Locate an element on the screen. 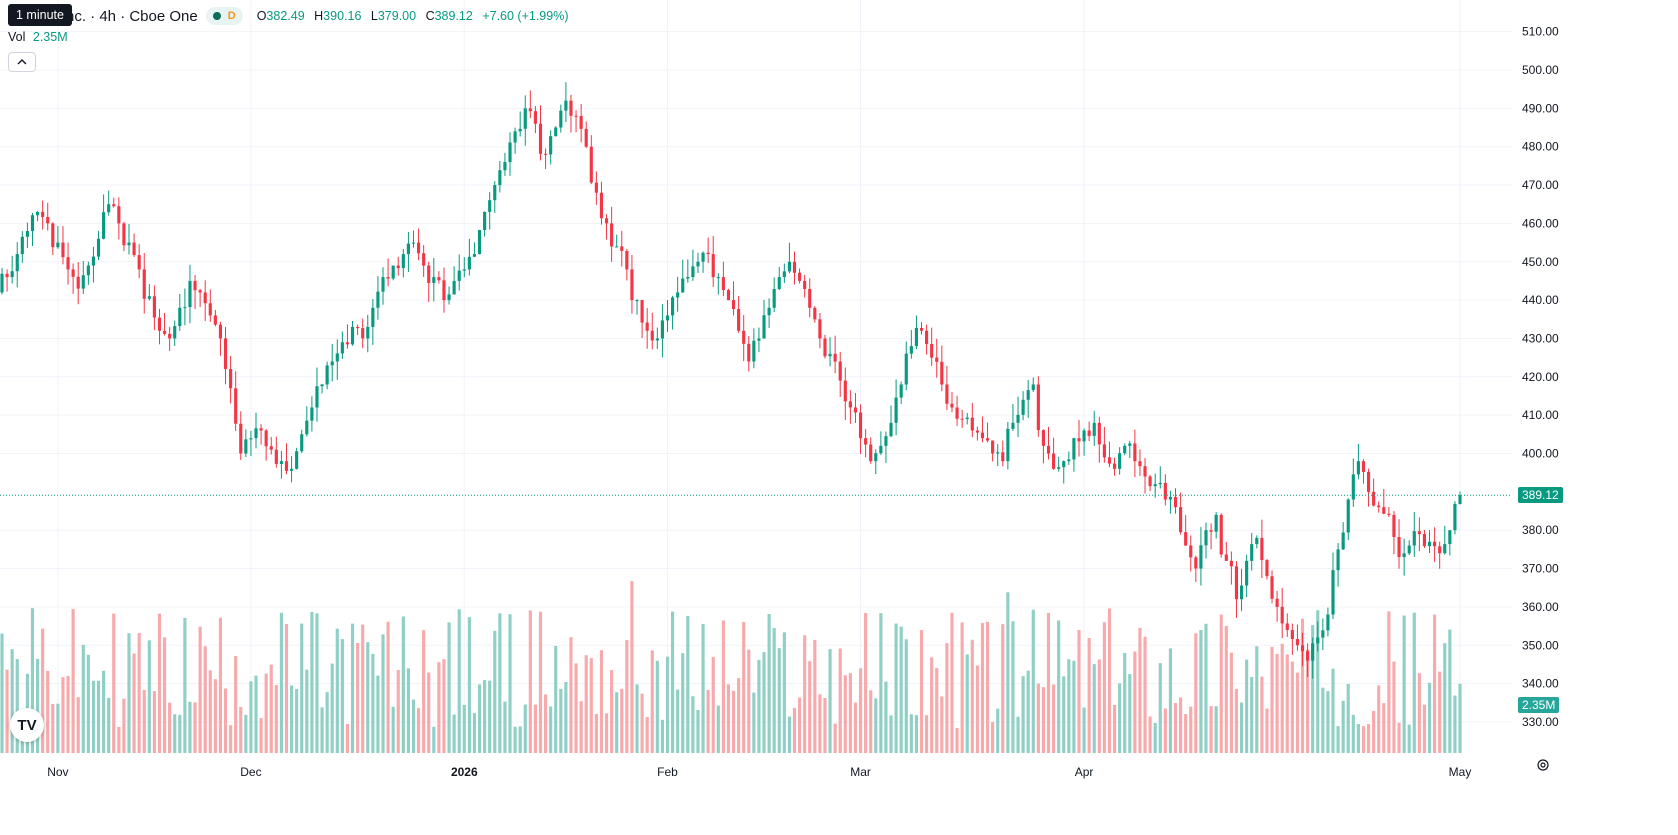 The image size is (1678, 835). price-tick-label: 340.00 is located at coordinates (1540, 684).